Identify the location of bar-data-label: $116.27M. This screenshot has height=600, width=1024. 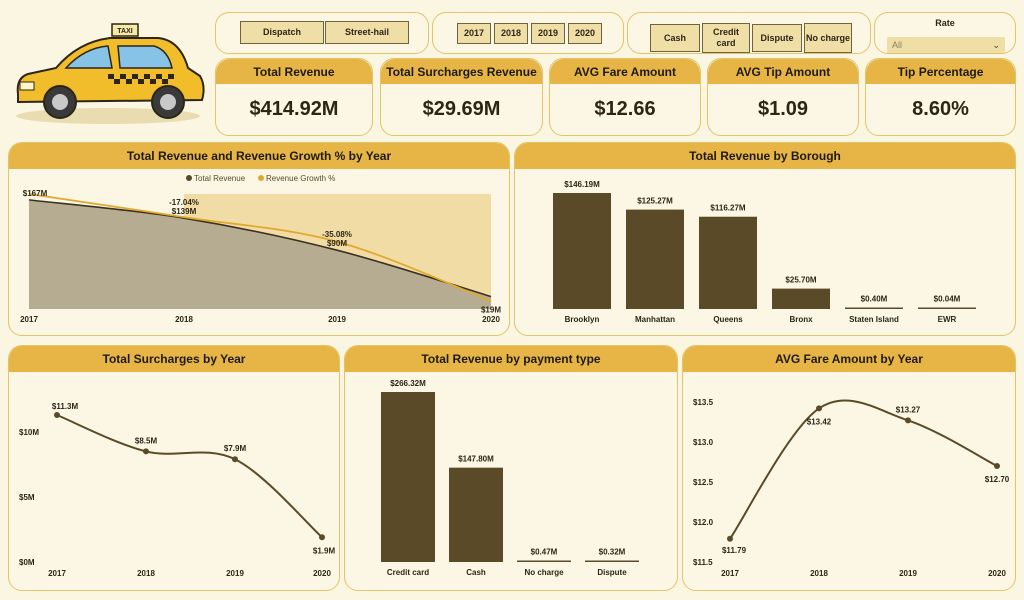
(727, 208).